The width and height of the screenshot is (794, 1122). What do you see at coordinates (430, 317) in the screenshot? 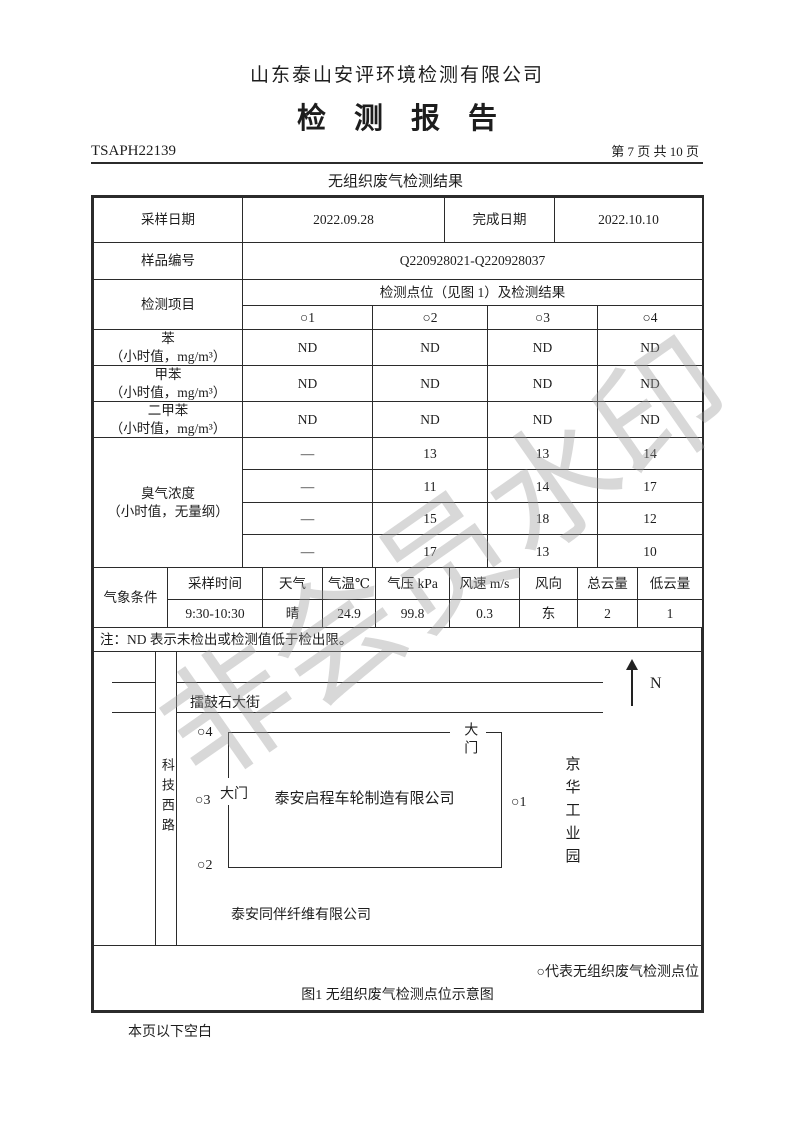
I see `point-col-header: ○2` at bounding box center [430, 317].